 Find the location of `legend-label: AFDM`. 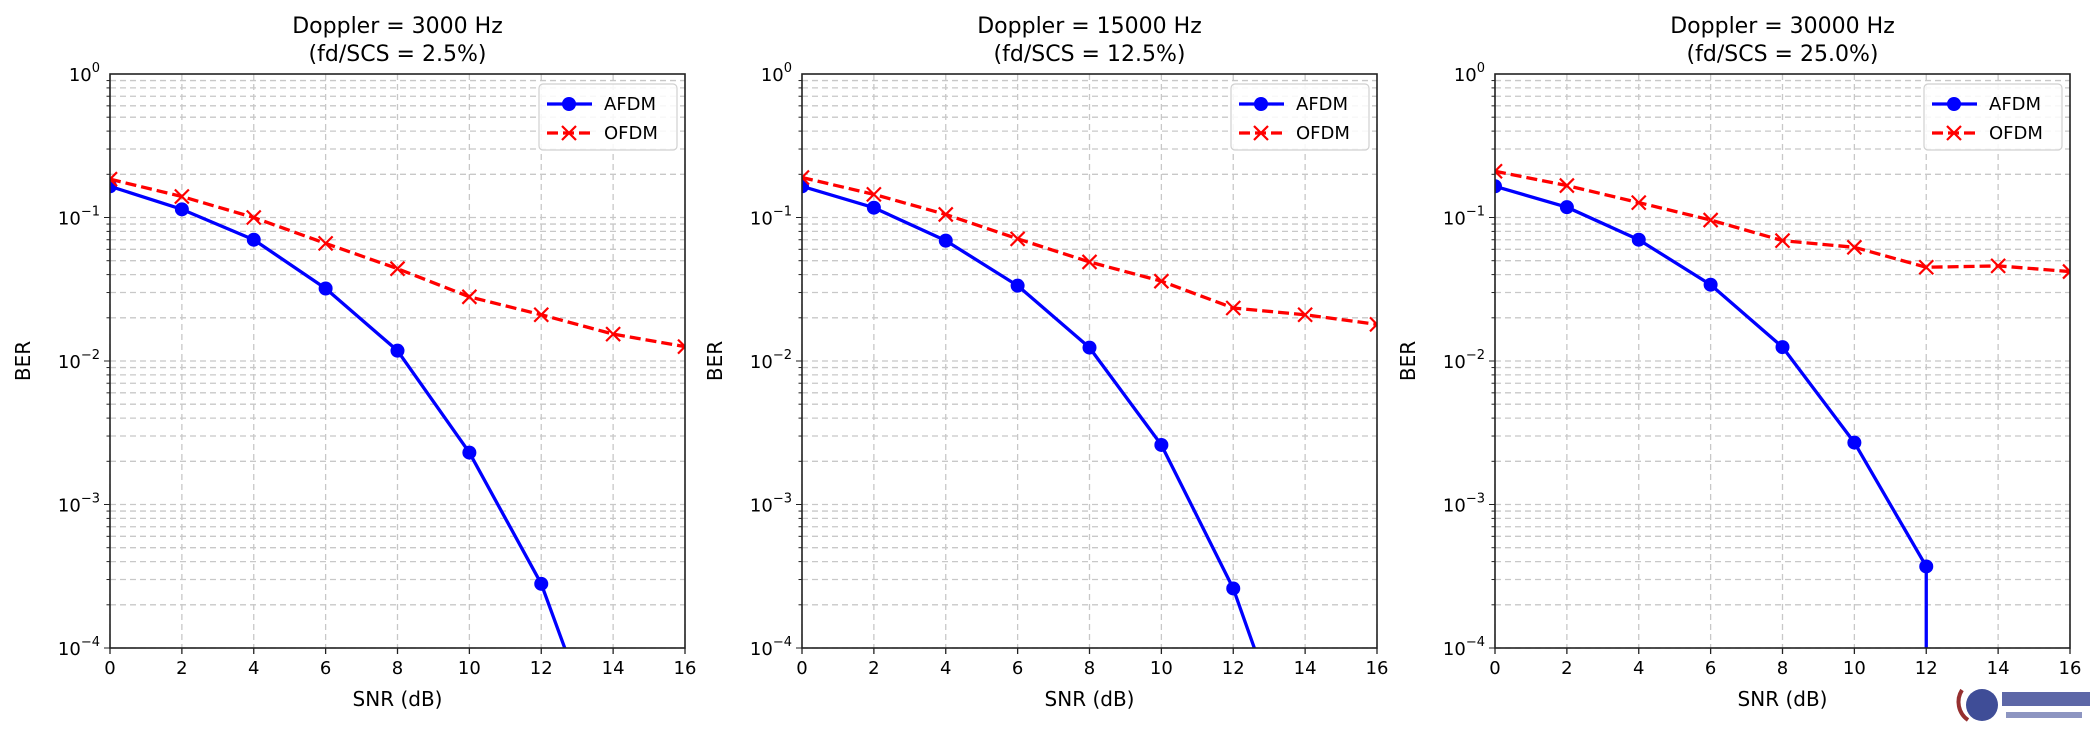

legend-label: AFDM is located at coordinates (630, 104).